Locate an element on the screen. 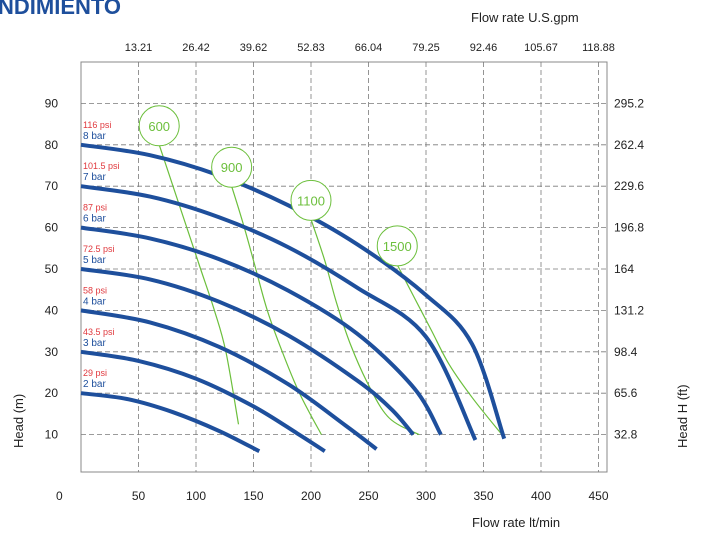  x-top-tick-label: 13.21 is located at coordinates (139, 48).